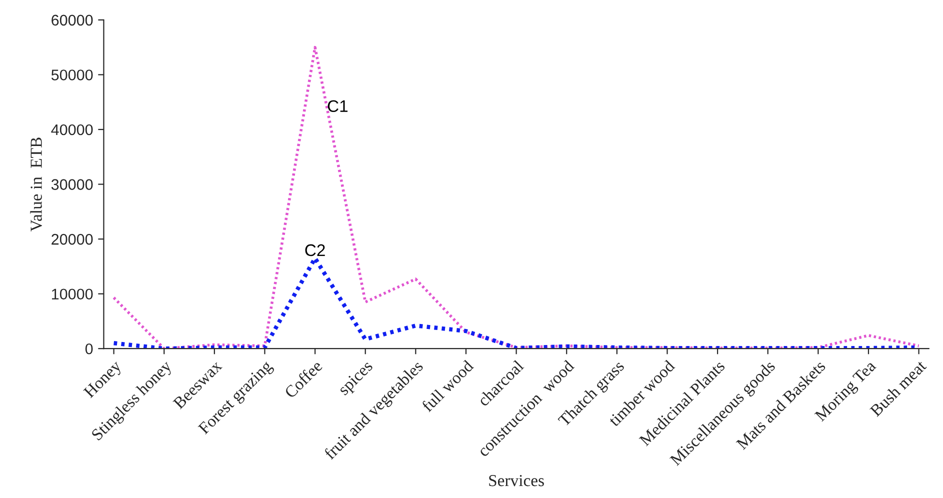 This screenshot has height=498, width=943. I want to click on y-tick-label: 10000, so click(72, 294).